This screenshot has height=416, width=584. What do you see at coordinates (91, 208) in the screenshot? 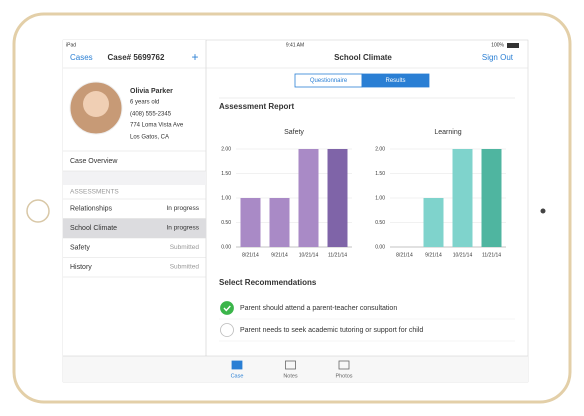
I see `assessment-name: Relationships` at bounding box center [91, 208].